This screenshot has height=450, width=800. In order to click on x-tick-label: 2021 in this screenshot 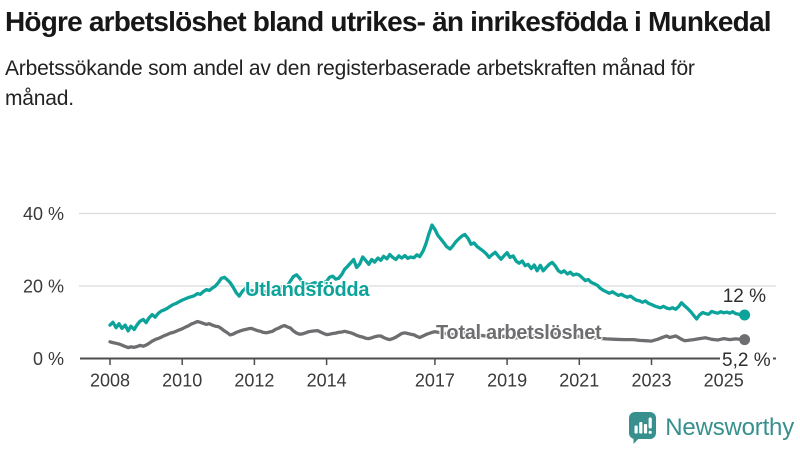, I will do `click(579, 381)`.